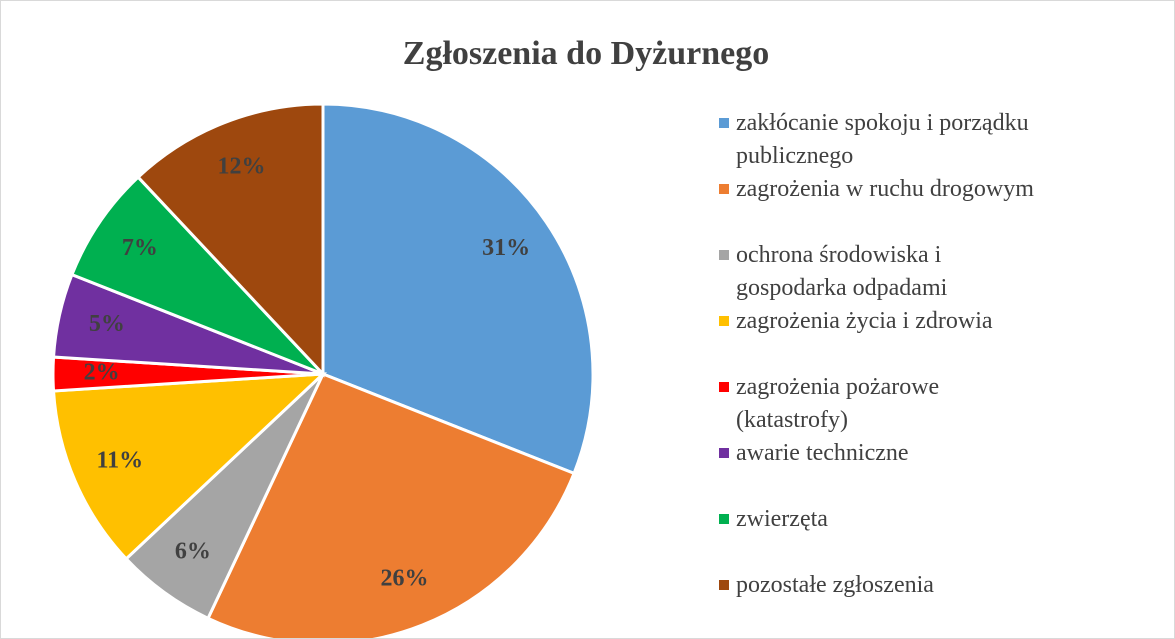 The height and width of the screenshot is (639, 1175). What do you see at coordinates (193, 552) in the screenshot?
I see `data-label: 6%` at bounding box center [193, 552].